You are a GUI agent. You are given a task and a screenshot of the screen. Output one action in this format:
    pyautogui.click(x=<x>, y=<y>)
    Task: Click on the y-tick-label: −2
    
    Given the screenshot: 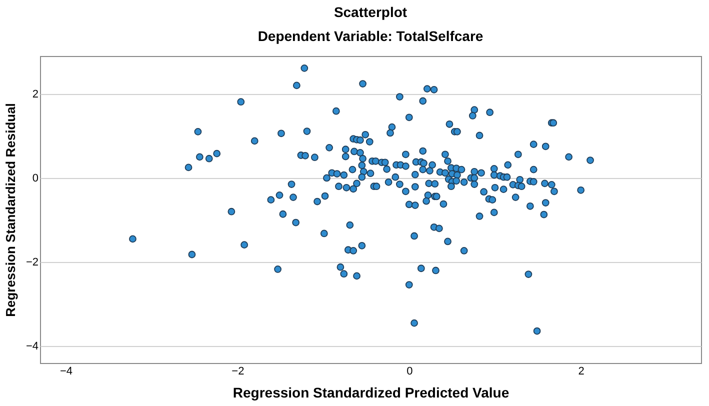 What is the action you would take?
    pyautogui.click(x=32, y=262)
    